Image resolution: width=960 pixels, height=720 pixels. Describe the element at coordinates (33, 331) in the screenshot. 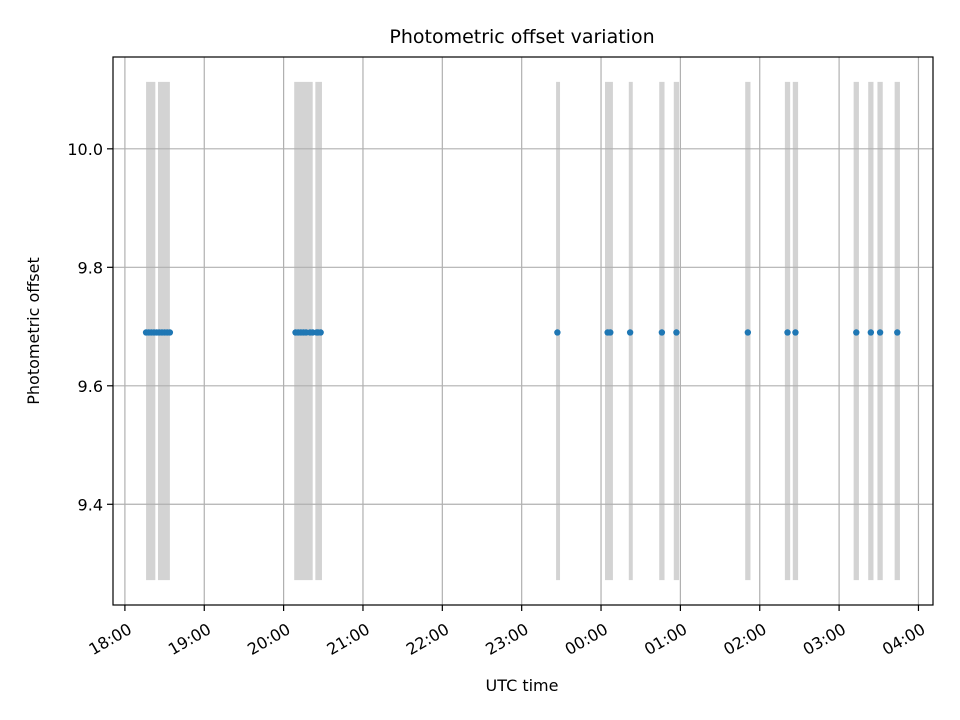

I see `y-axis-label: Photometric offset` at that location.